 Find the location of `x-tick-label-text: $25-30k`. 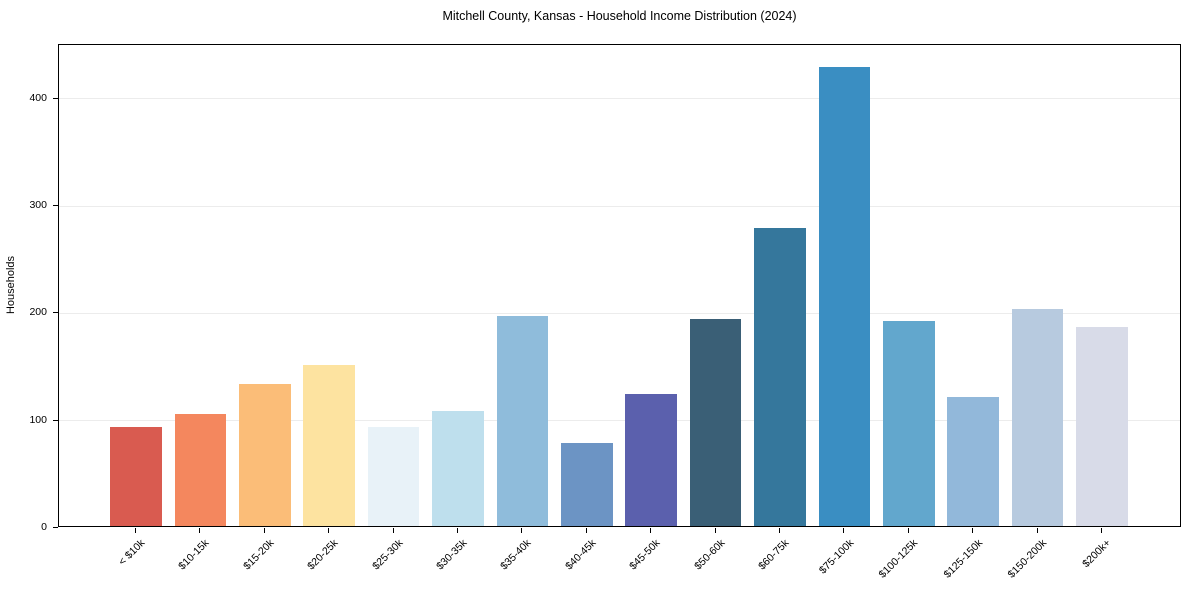

x-tick-label-text: $25-30k is located at coordinates (387, 555).